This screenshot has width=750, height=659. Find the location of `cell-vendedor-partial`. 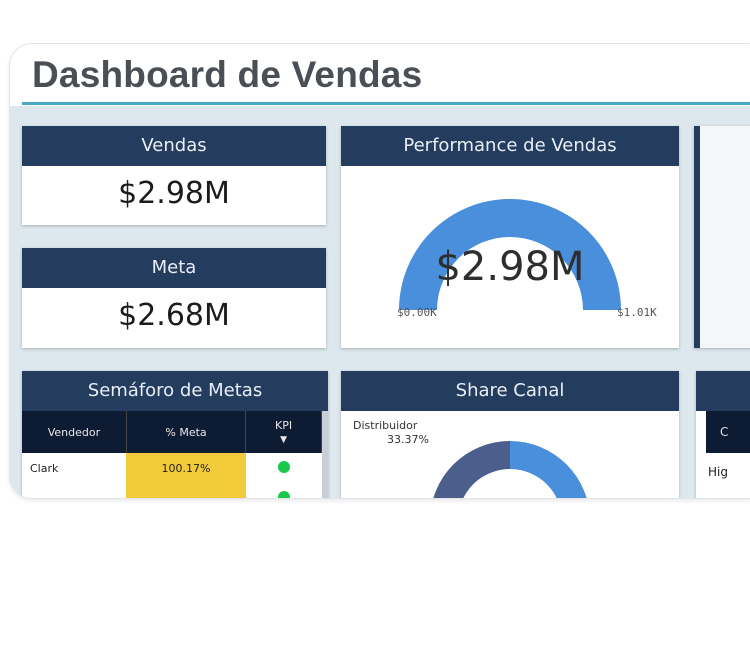

cell-vendedor-partial is located at coordinates (74, 490).